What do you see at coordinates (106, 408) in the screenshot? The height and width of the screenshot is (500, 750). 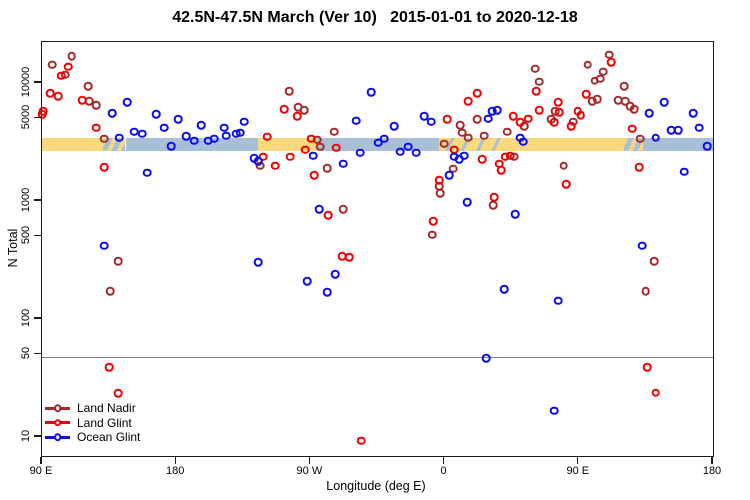 I see `legend-label: Land Nadir` at bounding box center [106, 408].